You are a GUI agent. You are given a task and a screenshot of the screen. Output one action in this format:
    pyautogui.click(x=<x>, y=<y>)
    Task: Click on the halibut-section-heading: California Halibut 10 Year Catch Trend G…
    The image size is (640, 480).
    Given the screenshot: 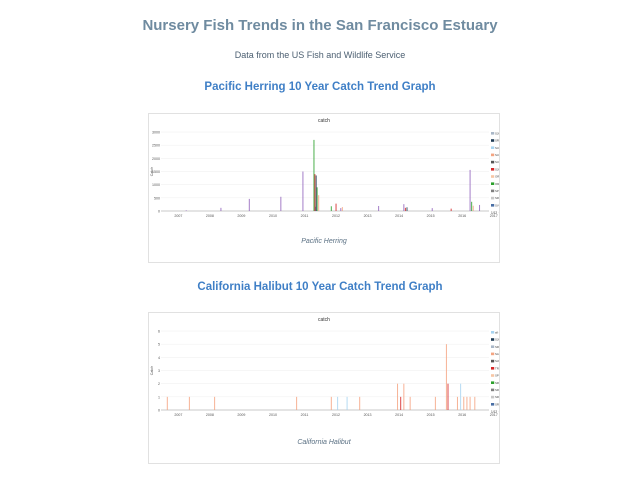 What is the action you would take?
    pyautogui.click(x=320, y=287)
    